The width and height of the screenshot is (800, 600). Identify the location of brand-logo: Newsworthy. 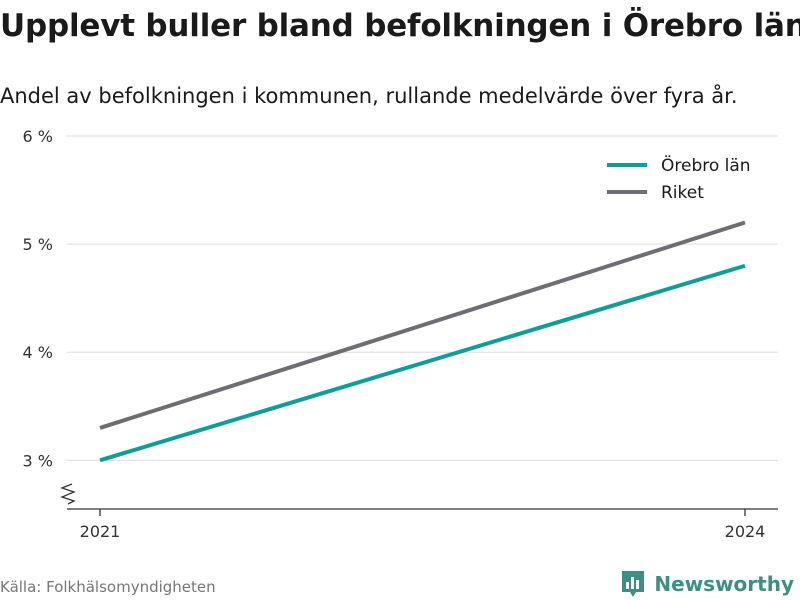
(707, 584).